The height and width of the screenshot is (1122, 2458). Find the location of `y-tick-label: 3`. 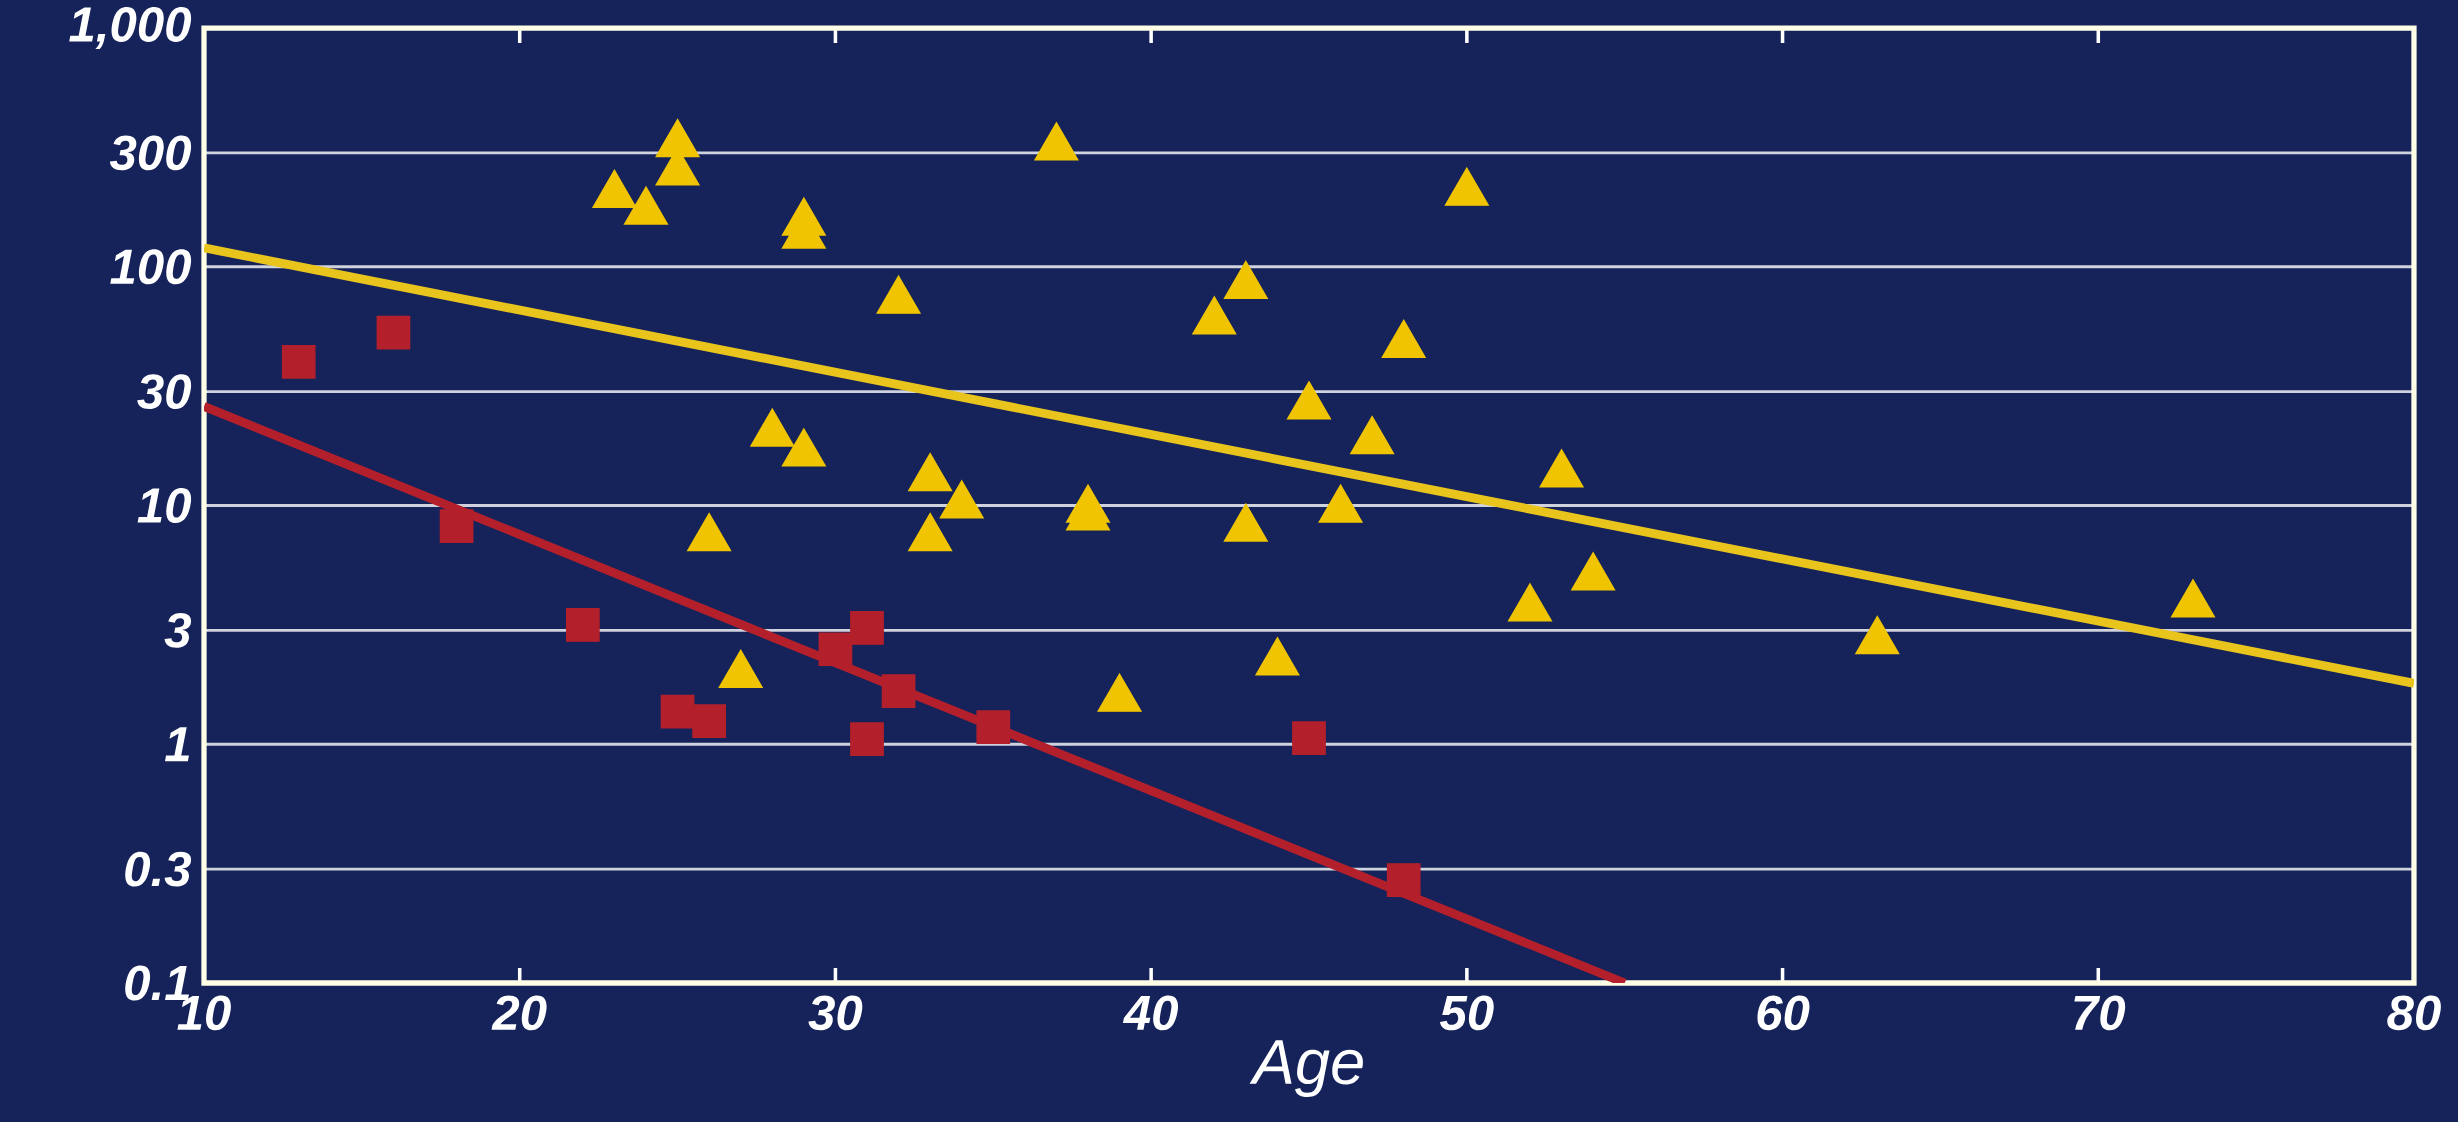

y-tick-label: 3 is located at coordinates (178, 630).